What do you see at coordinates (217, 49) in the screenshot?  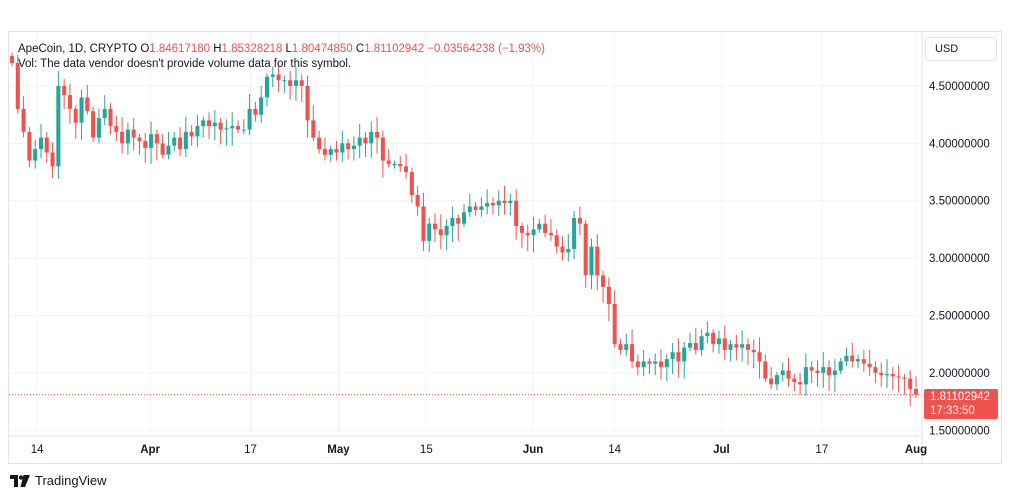 I see `high-label: H` at bounding box center [217, 49].